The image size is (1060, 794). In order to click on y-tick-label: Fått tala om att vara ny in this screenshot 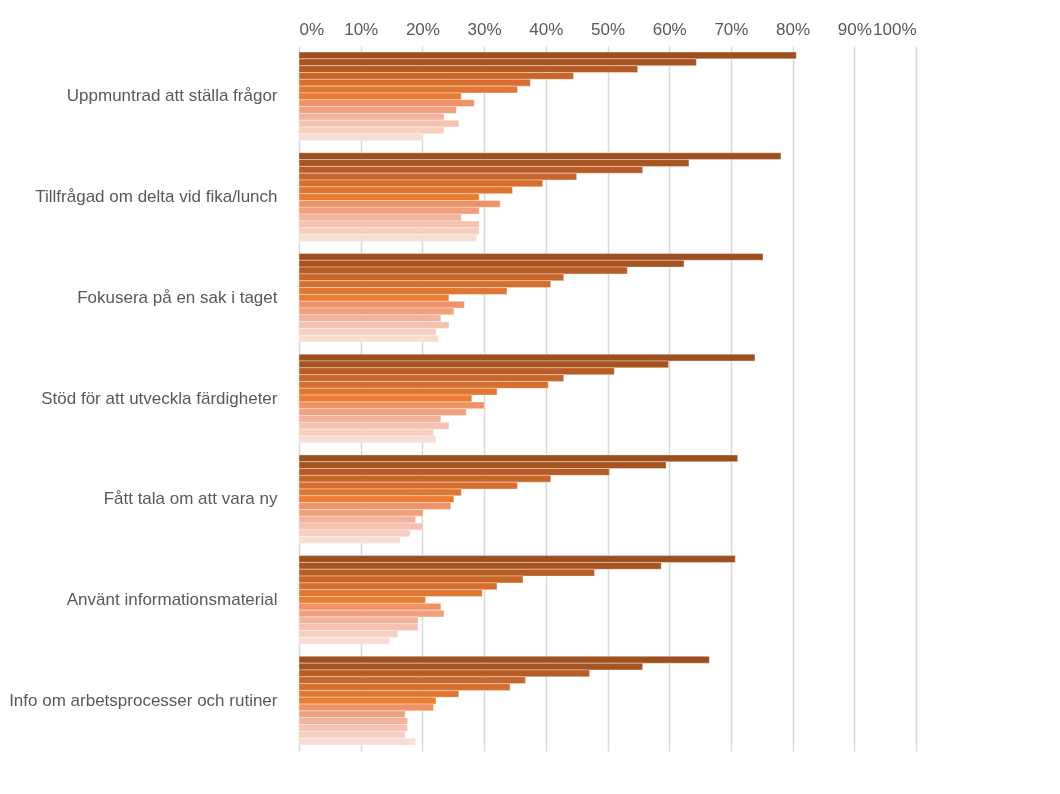, I will do `click(190, 499)`.